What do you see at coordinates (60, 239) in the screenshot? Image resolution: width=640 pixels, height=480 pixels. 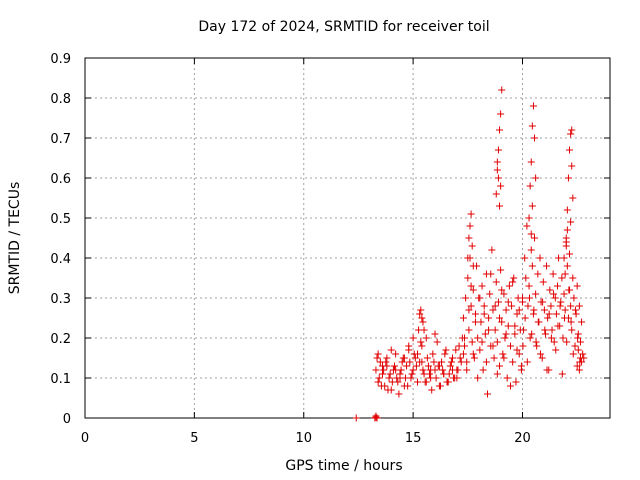 I see `y-tick-labels: 0 0.1 0.2 0.3 0.4 0.5 0.6 0.7 0.8 0.9` at bounding box center [60, 239].